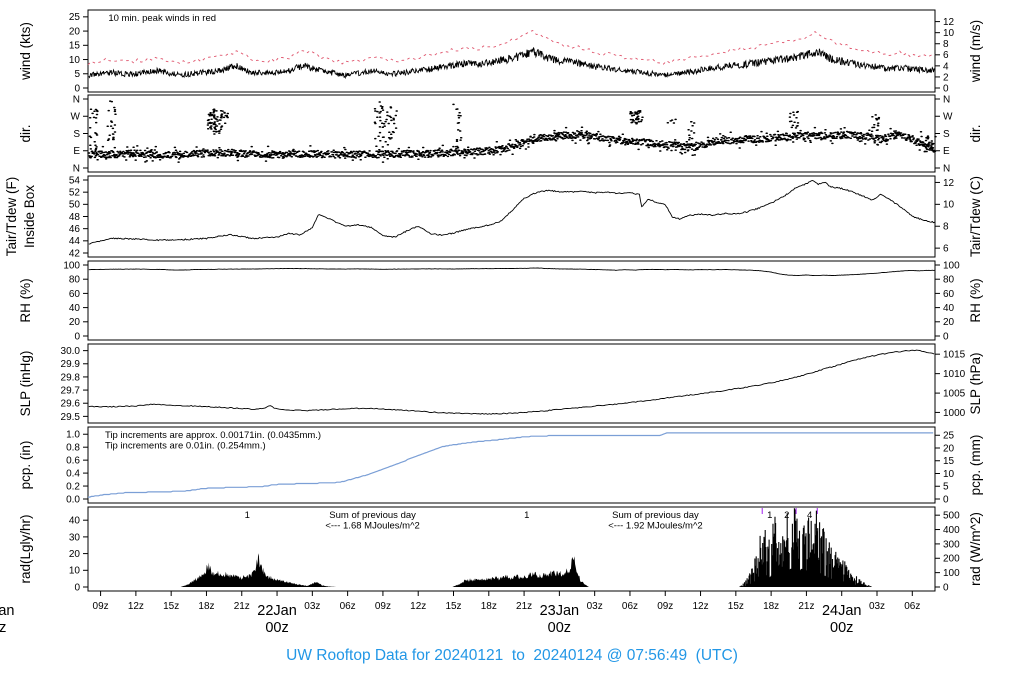  I want to click on svg-text: 0.4, so click(73, 473).